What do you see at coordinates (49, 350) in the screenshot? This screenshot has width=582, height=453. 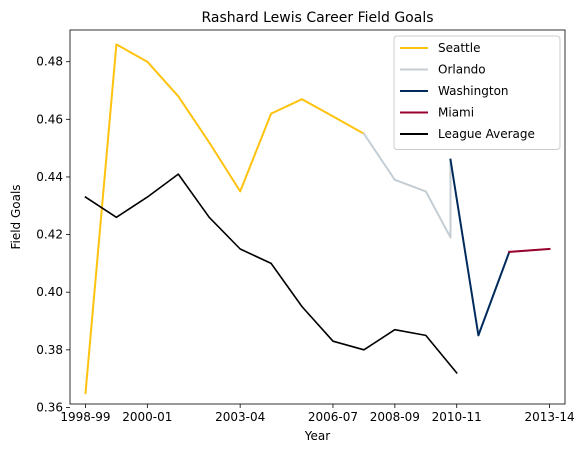 I see `y-tick-label: 0.38` at bounding box center [49, 350].